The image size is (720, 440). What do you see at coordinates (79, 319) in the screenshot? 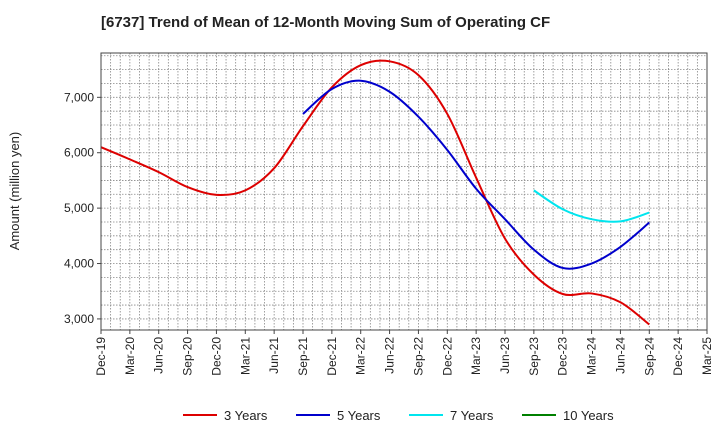
I see `y-tick-label: 3,000` at bounding box center [79, 319].